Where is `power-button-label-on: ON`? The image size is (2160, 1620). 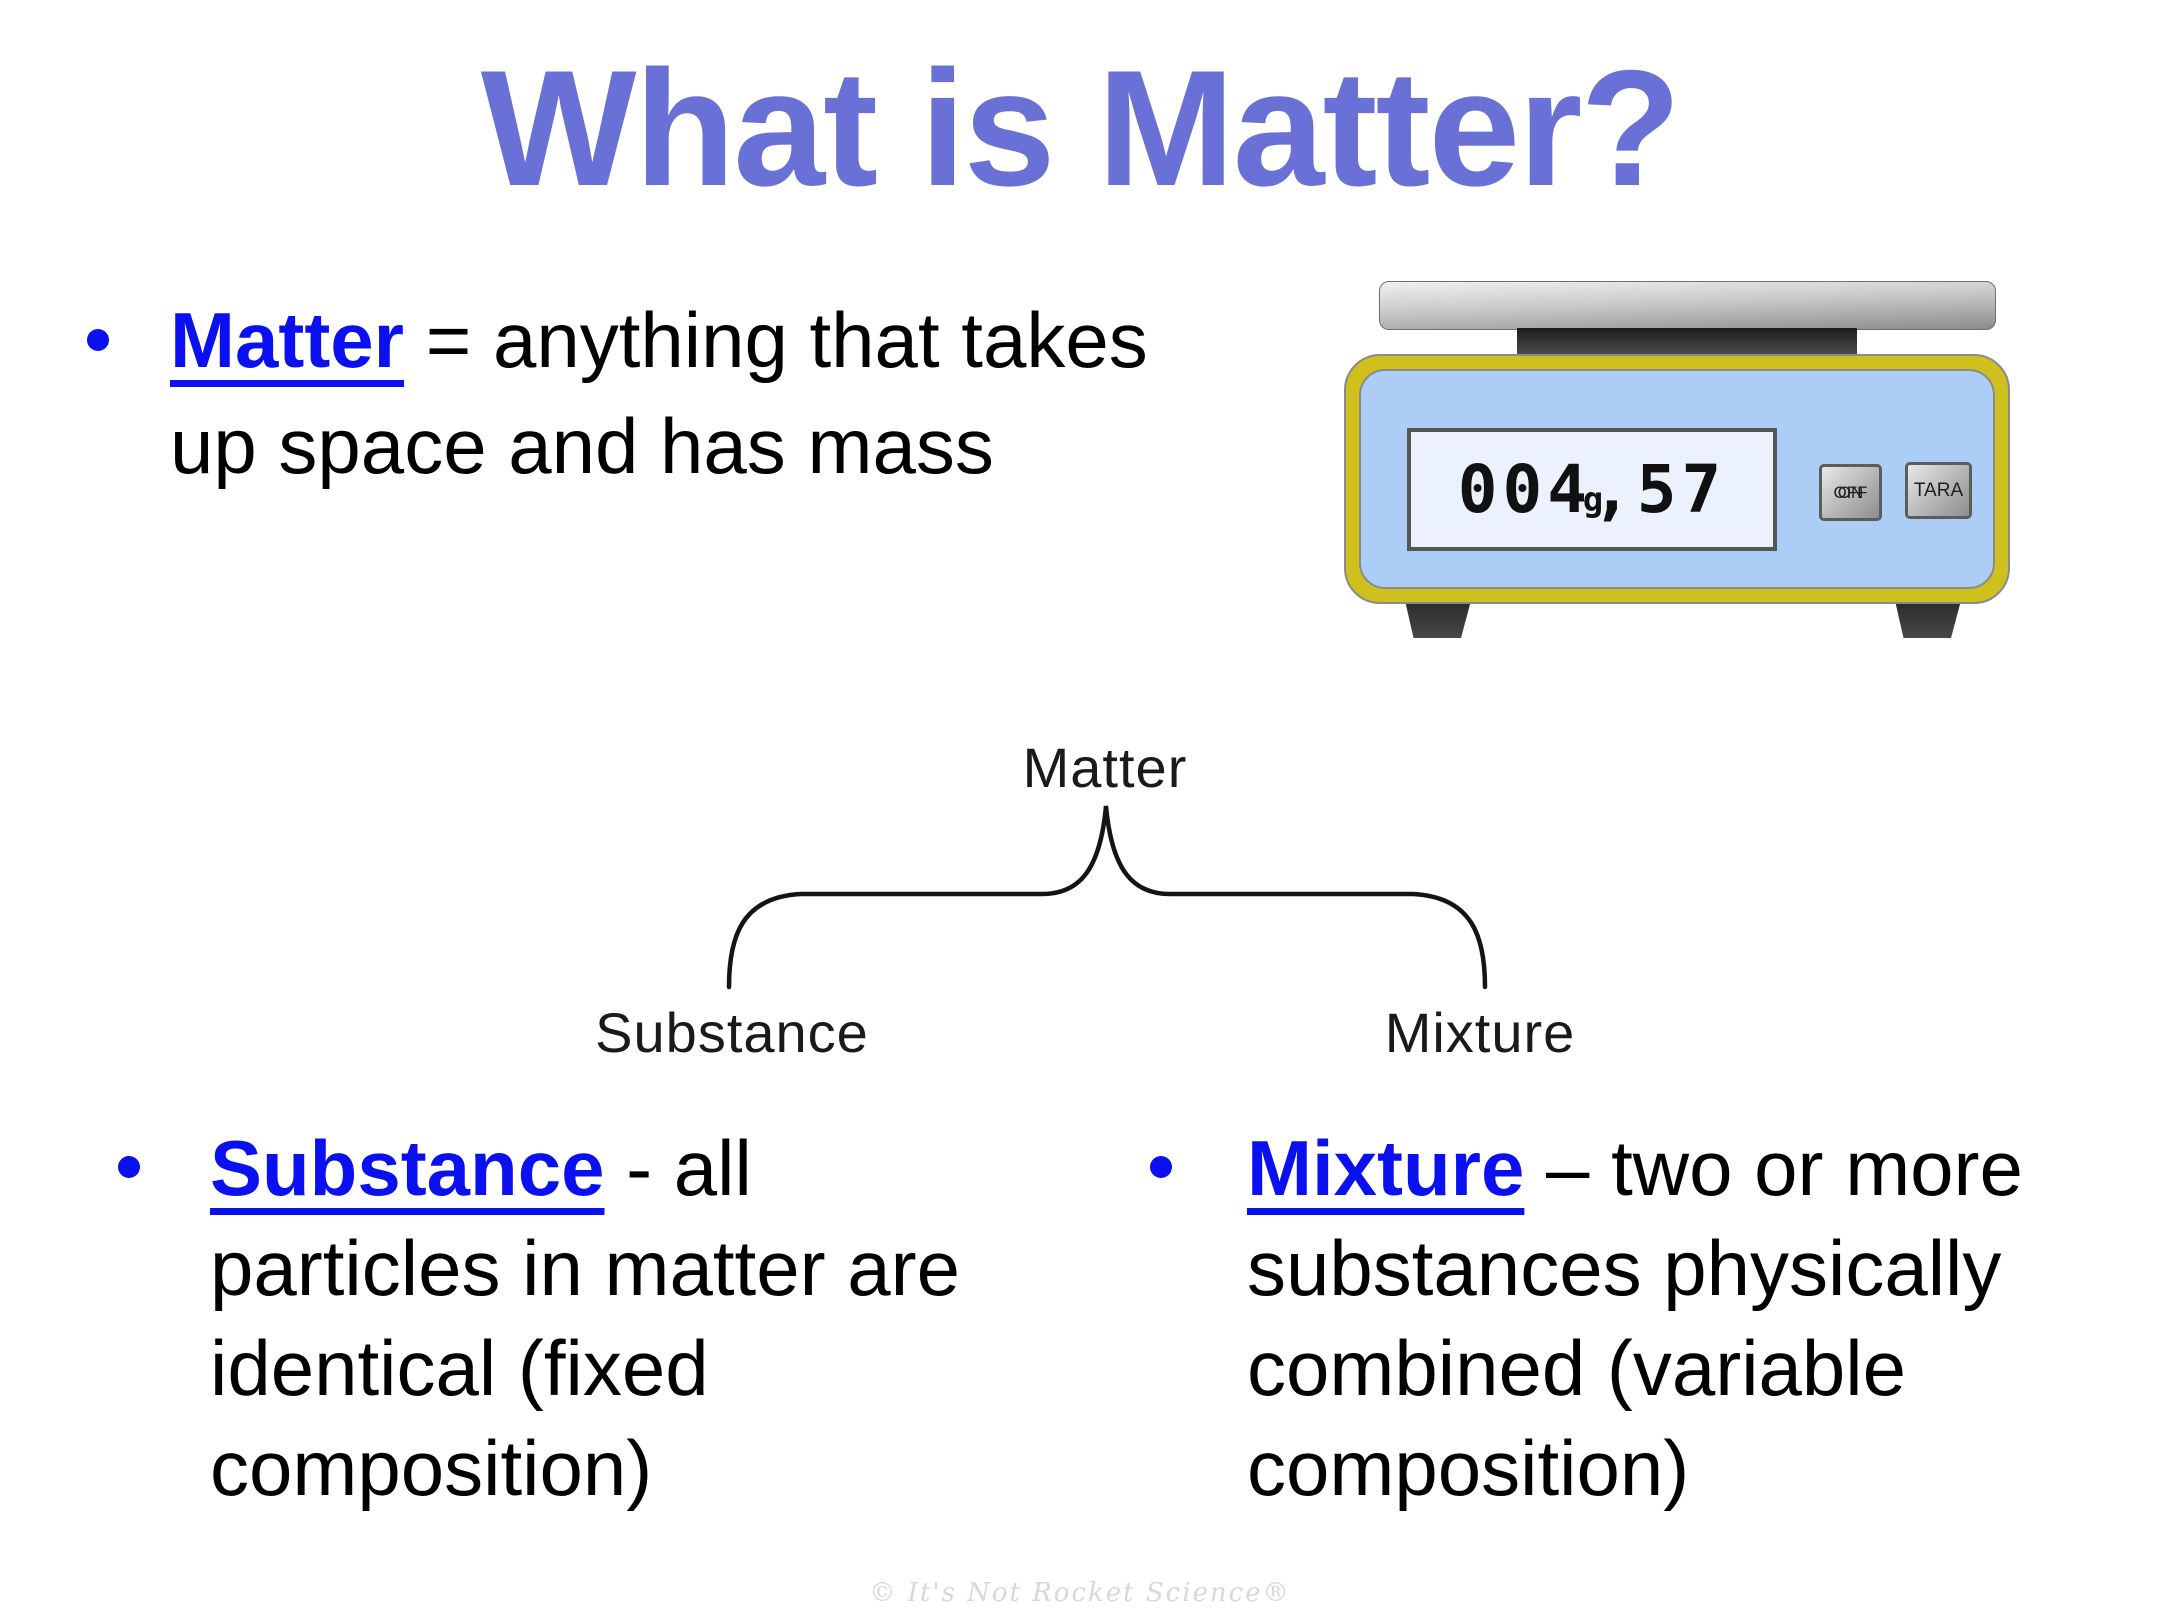
power-button-label-on: ON is located at coordinates (1850, 492).